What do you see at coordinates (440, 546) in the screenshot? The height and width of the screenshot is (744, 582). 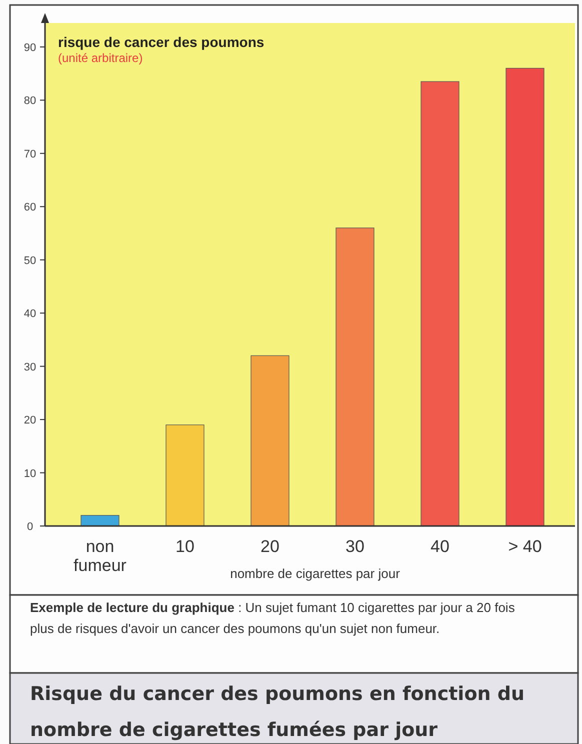 I see `x-tick-label: 40` at bounding box center [440, 546].